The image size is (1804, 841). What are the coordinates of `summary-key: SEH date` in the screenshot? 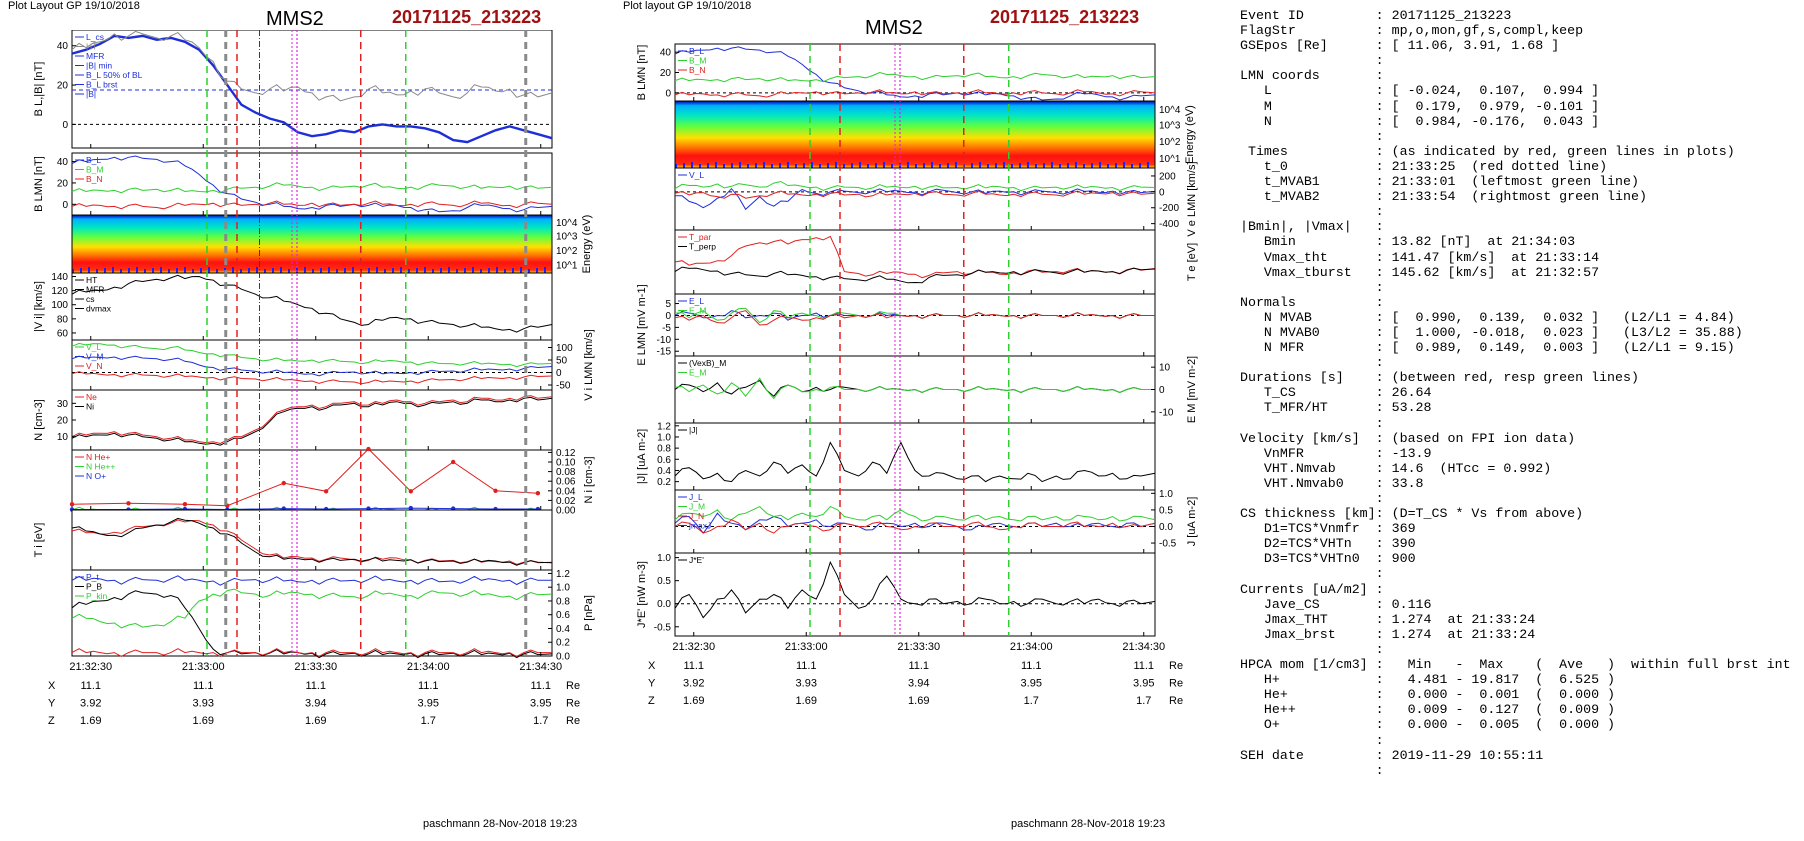 It's located at (1304, 755).